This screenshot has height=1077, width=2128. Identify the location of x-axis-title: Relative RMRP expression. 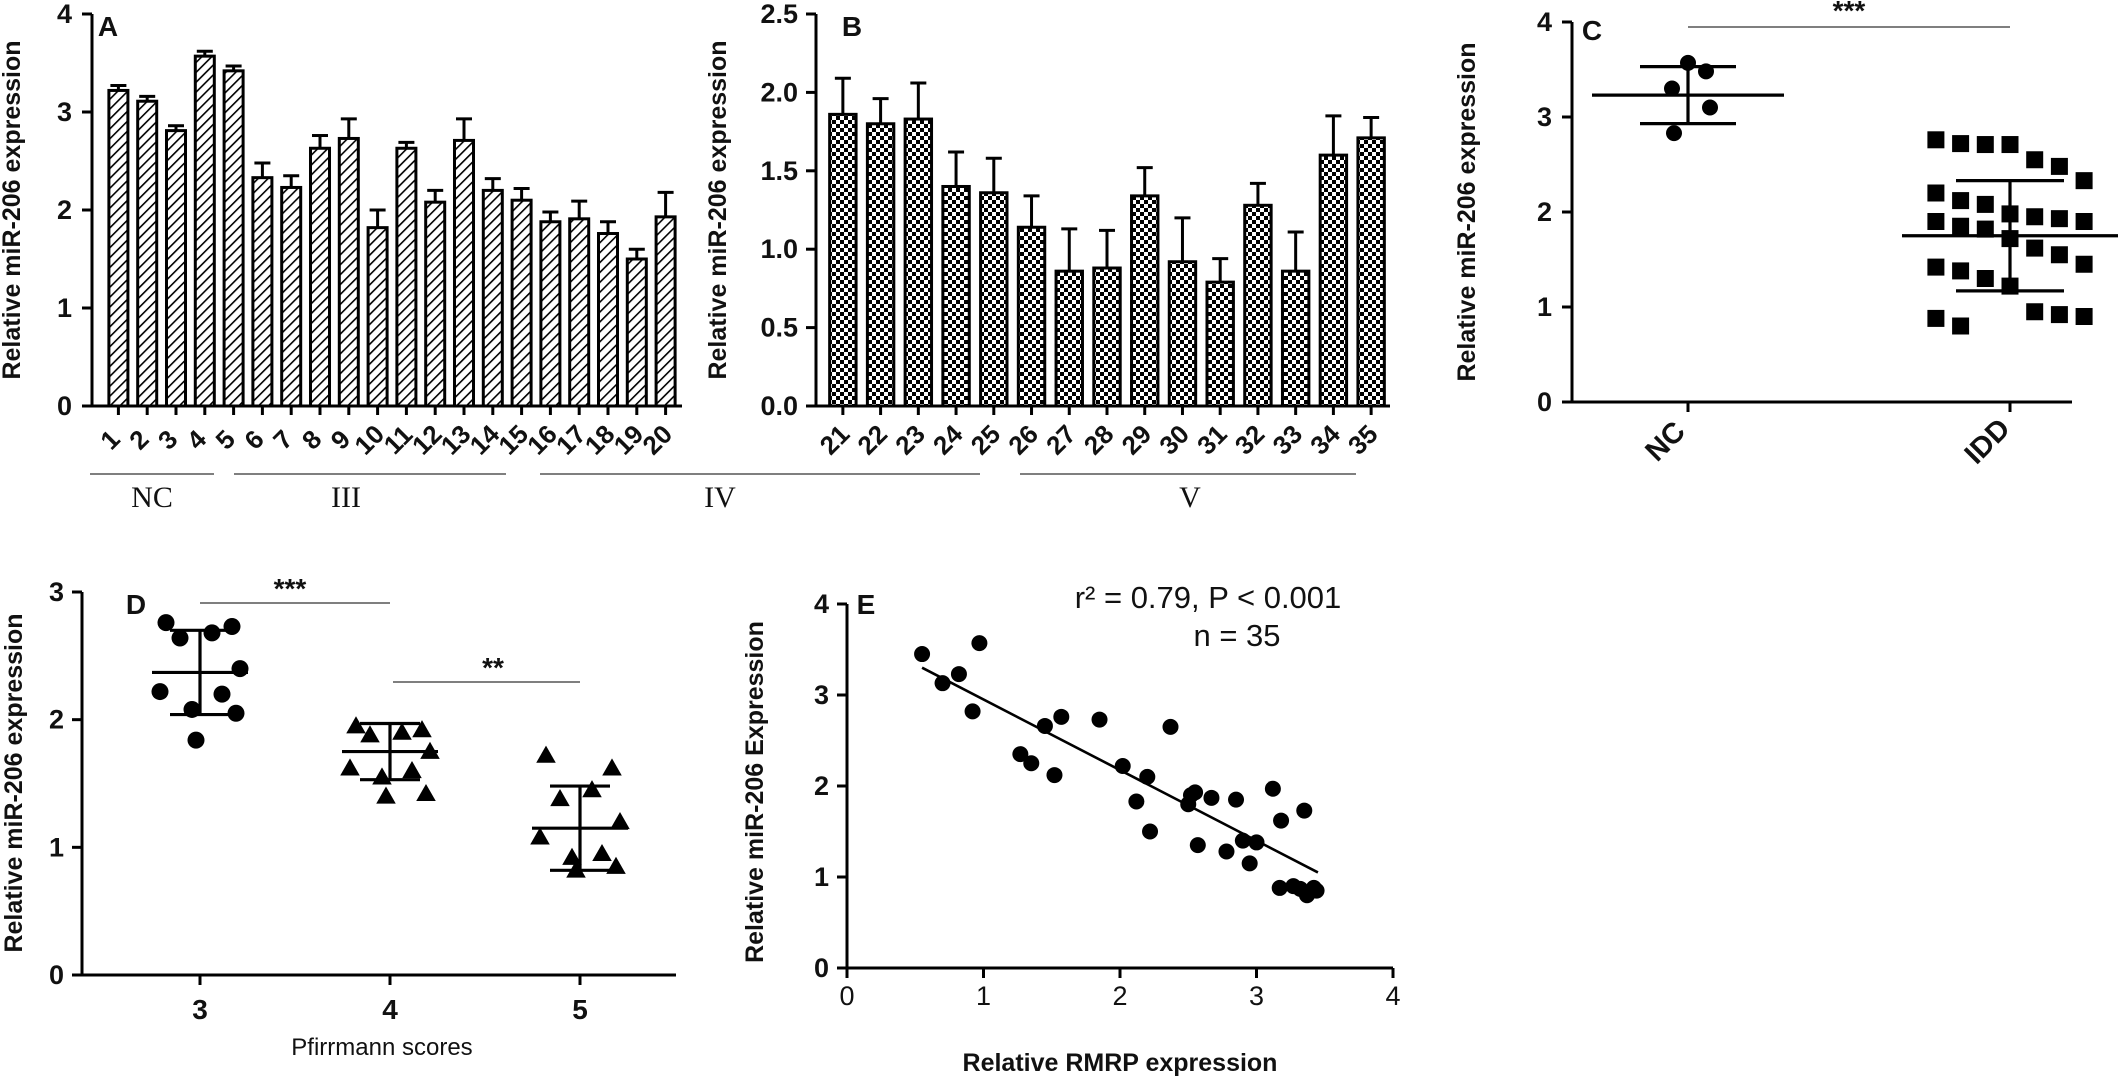
(1120, 1063).